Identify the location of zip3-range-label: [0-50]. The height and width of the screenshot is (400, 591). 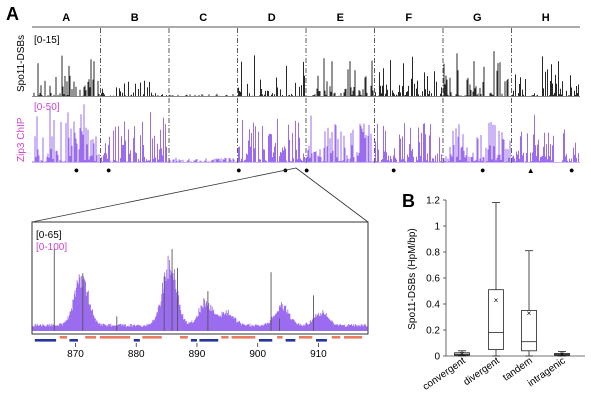
(47, 107).